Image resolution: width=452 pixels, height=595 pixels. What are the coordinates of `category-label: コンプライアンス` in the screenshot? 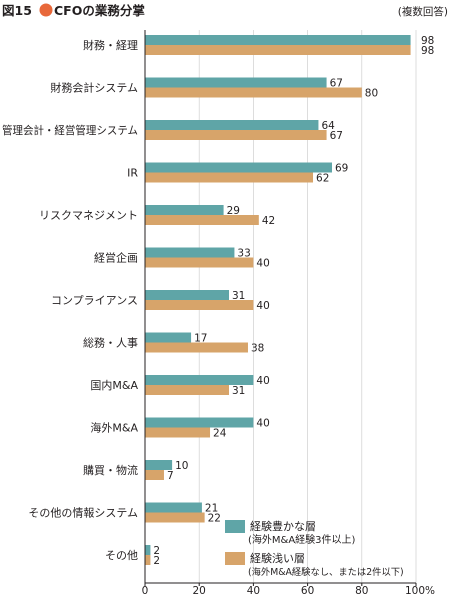 It's located at (94, 300).